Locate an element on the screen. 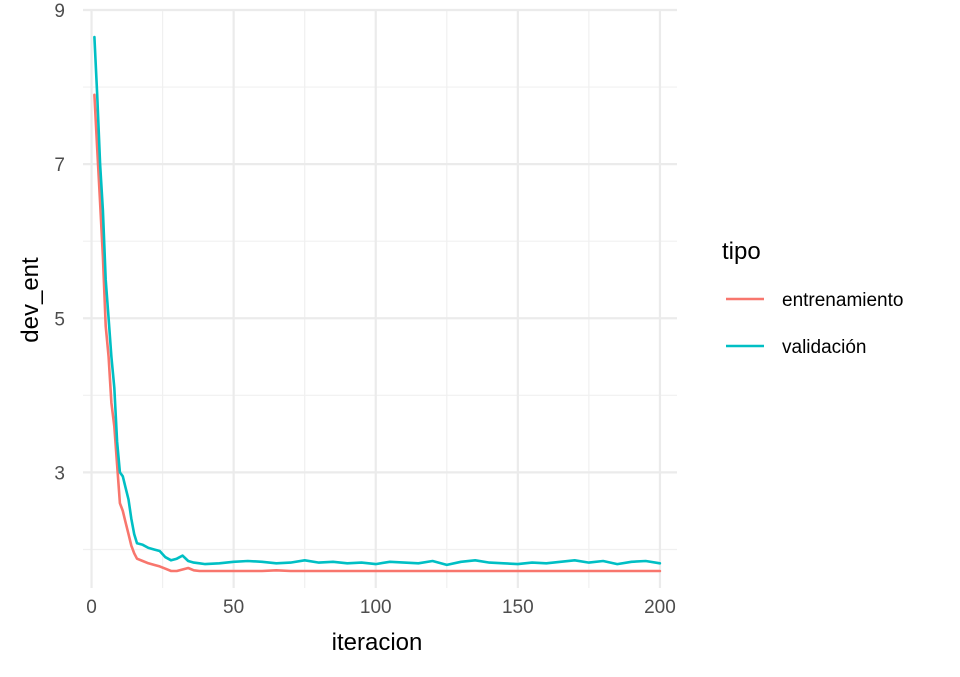 This screenshot has height=677, width=960. x-tick-label: 50 is located at coordinates (233, 607).